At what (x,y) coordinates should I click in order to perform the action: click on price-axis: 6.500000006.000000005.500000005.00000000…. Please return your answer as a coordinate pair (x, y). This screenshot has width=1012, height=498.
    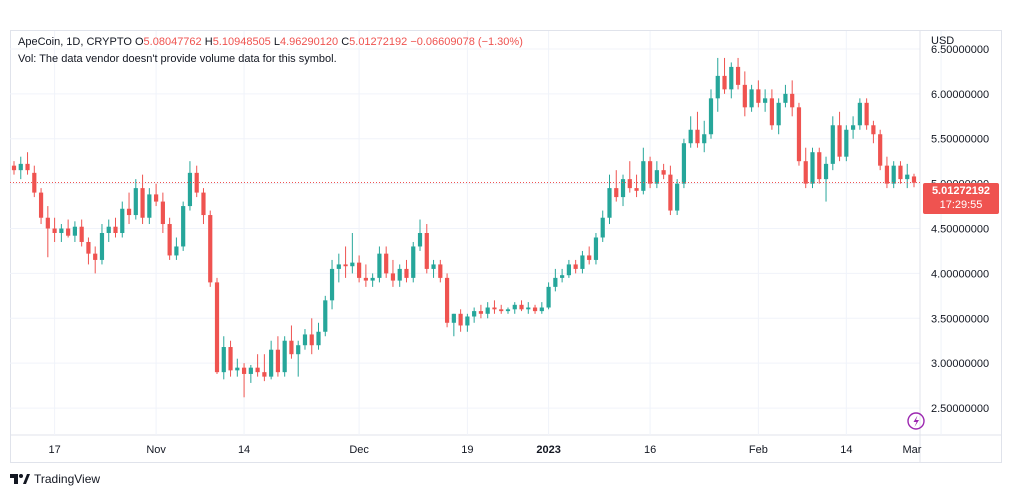
    Looking at the image, I should click on (954, 246).